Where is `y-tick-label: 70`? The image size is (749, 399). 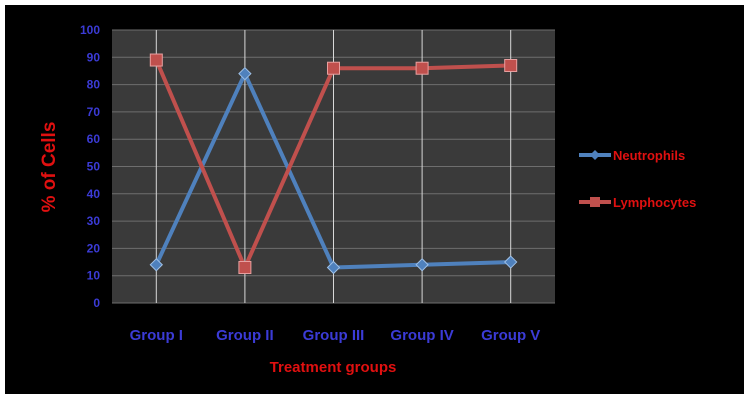 y-tick-label: 70 is located at coordinates (94, 112).